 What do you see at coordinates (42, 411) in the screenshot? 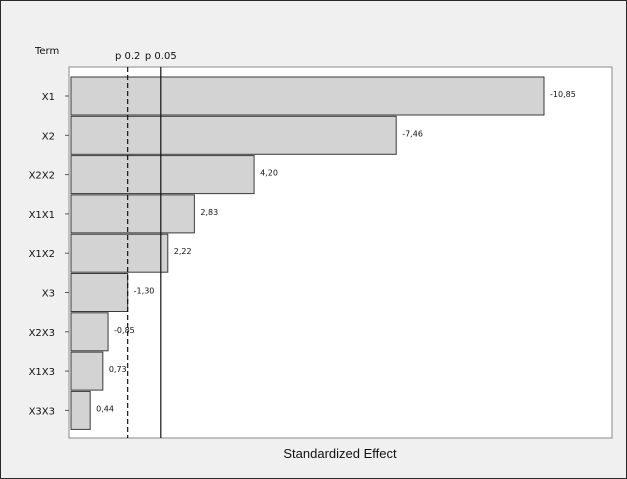
I see `y-tick-label-x3x3: X3X3` at bounding box center [42, 411].